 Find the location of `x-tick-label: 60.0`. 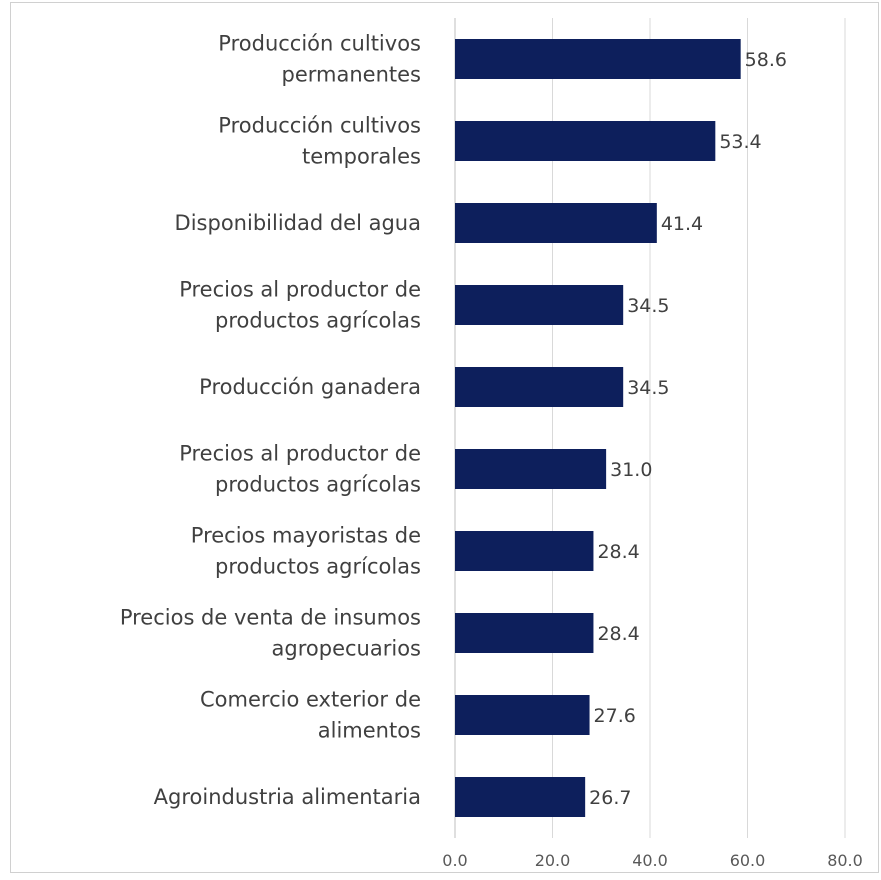

x-tick-label: 60.0 is located at coordinates (748, 860).